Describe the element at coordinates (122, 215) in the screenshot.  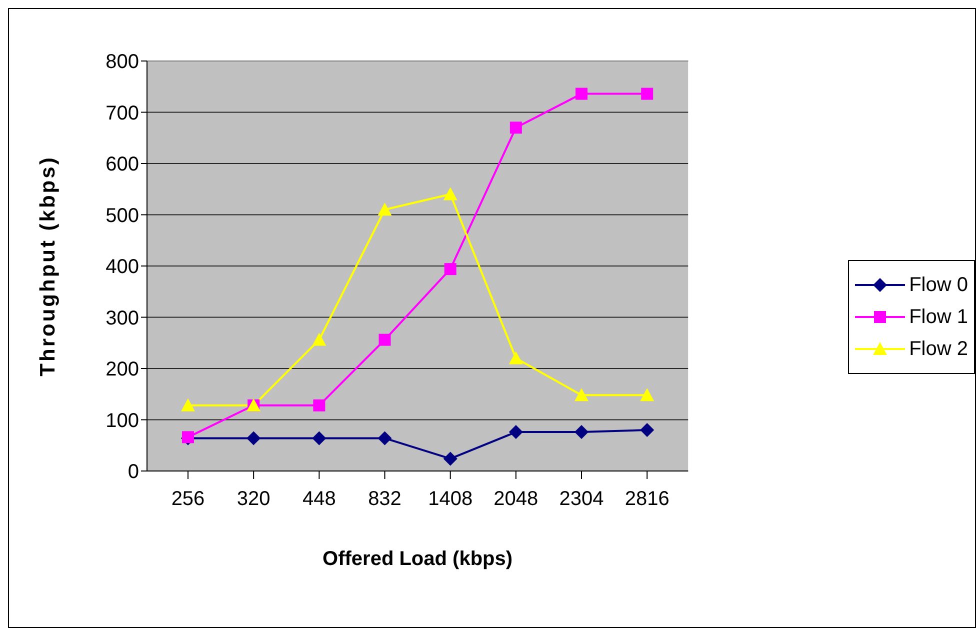
I see `y-tick-label: 500` at that location.